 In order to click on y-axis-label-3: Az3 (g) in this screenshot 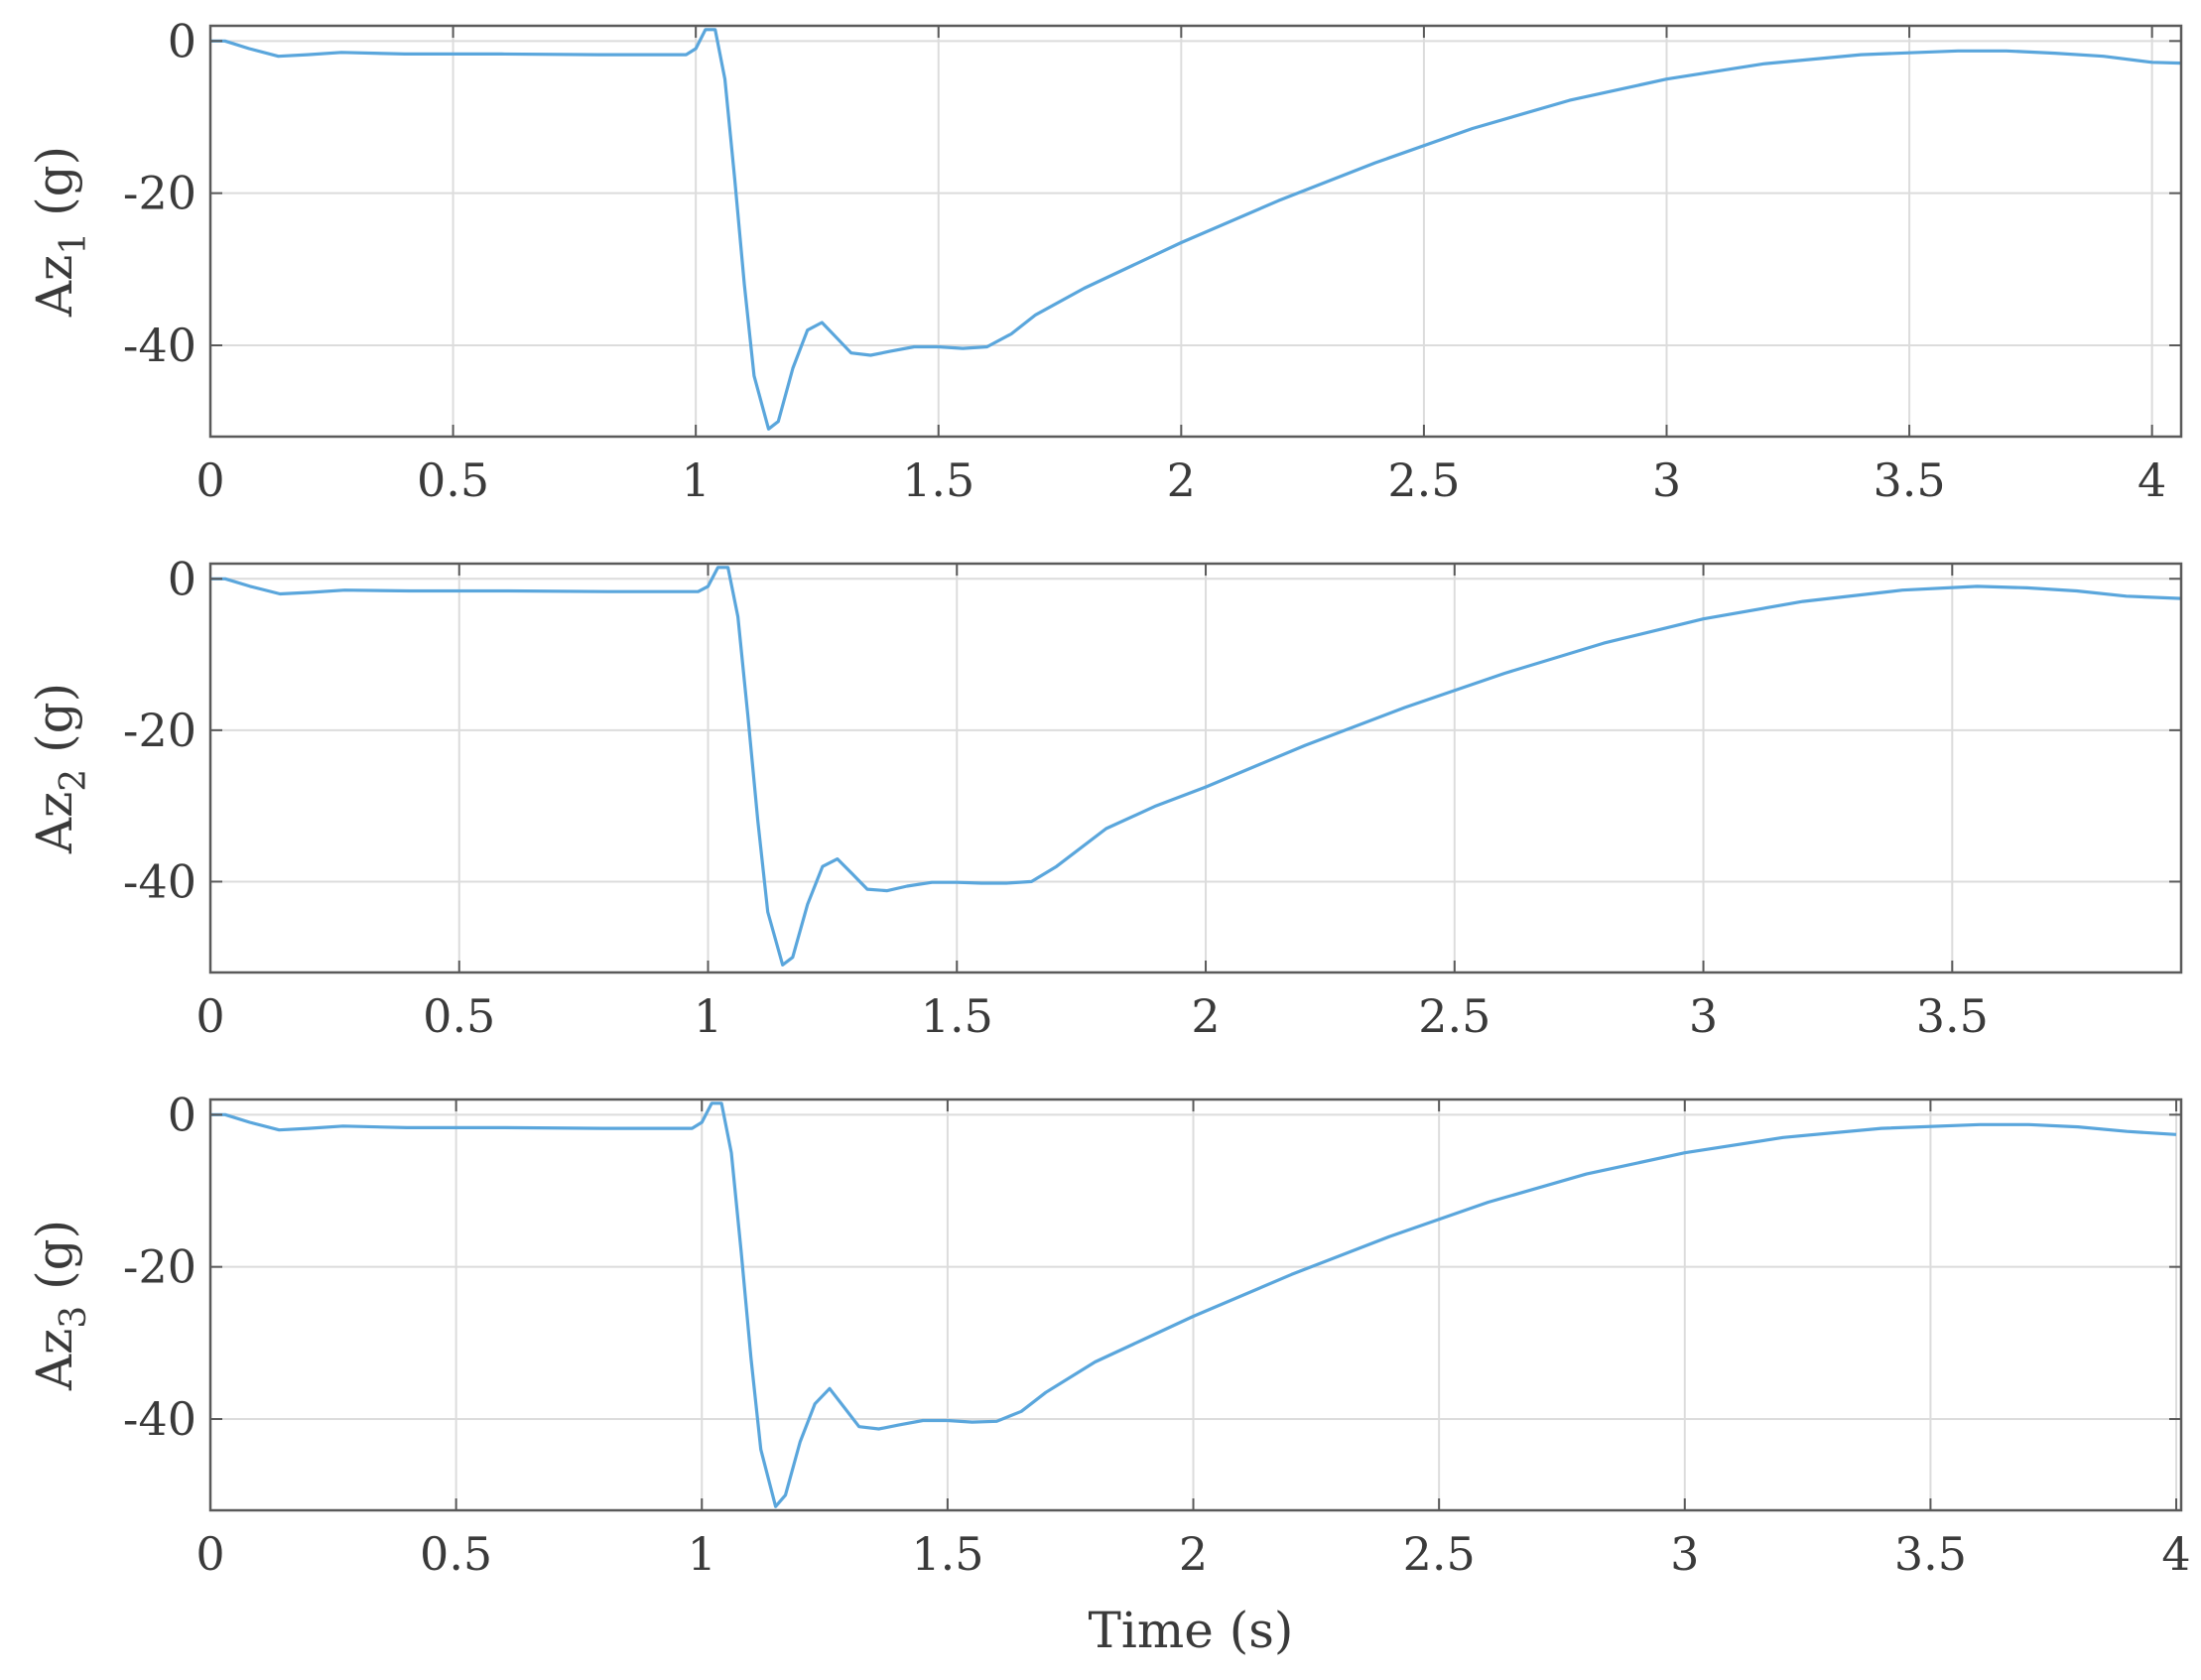, I will do `click(60, 1305)`.